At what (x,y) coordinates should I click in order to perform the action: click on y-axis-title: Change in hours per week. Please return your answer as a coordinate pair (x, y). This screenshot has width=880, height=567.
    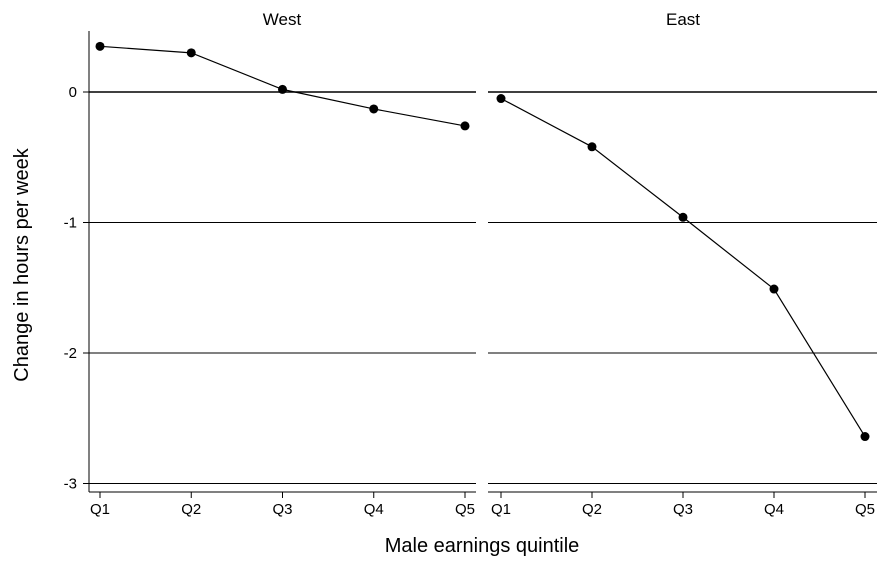
    Looking at the image, I should click on (22, 264).